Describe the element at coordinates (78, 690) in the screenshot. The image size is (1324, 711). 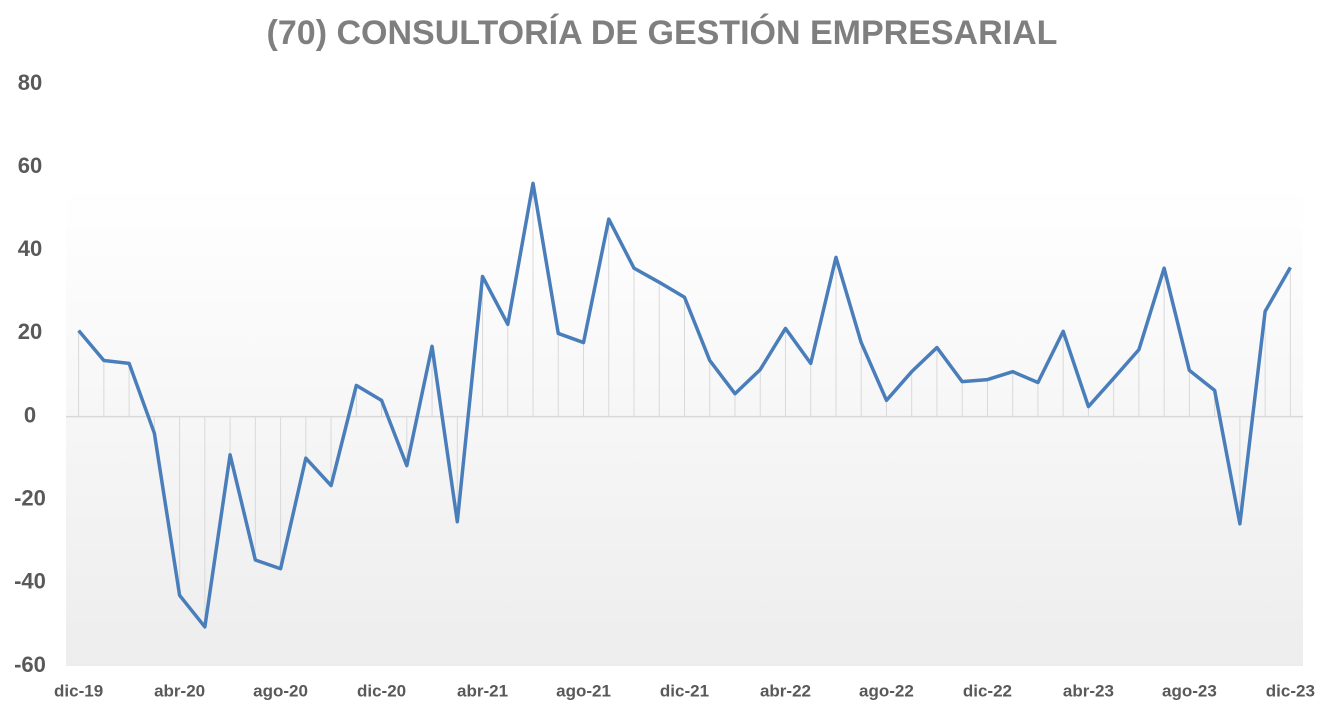
I see `x-tick-label: dic-19` at that location.